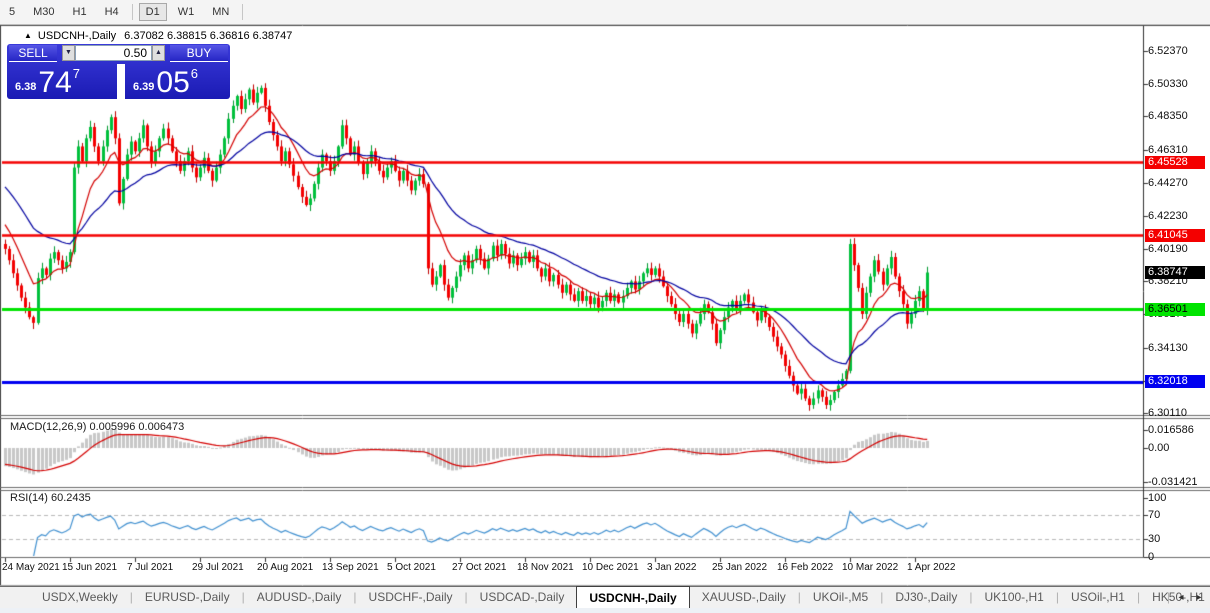 Image resolution: width=1210 pixels, height=613 pixels. I want to click on chart-ohlc-values: 6.37082 6.38815 6.36816 6.38747, so click(208, 36).